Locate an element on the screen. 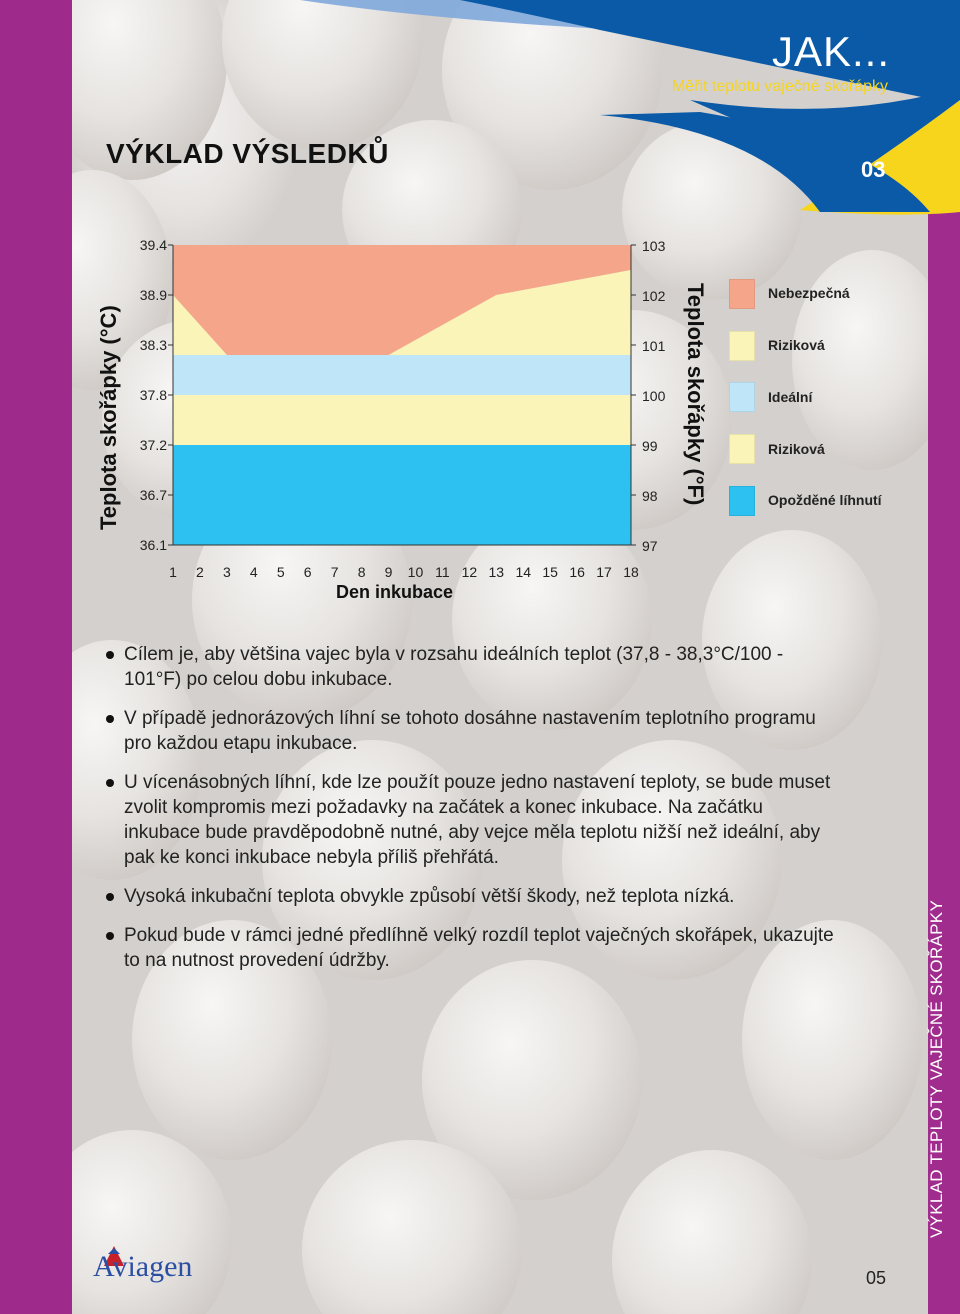  x-tick-label: 16 is located at coordinates (577, 572).